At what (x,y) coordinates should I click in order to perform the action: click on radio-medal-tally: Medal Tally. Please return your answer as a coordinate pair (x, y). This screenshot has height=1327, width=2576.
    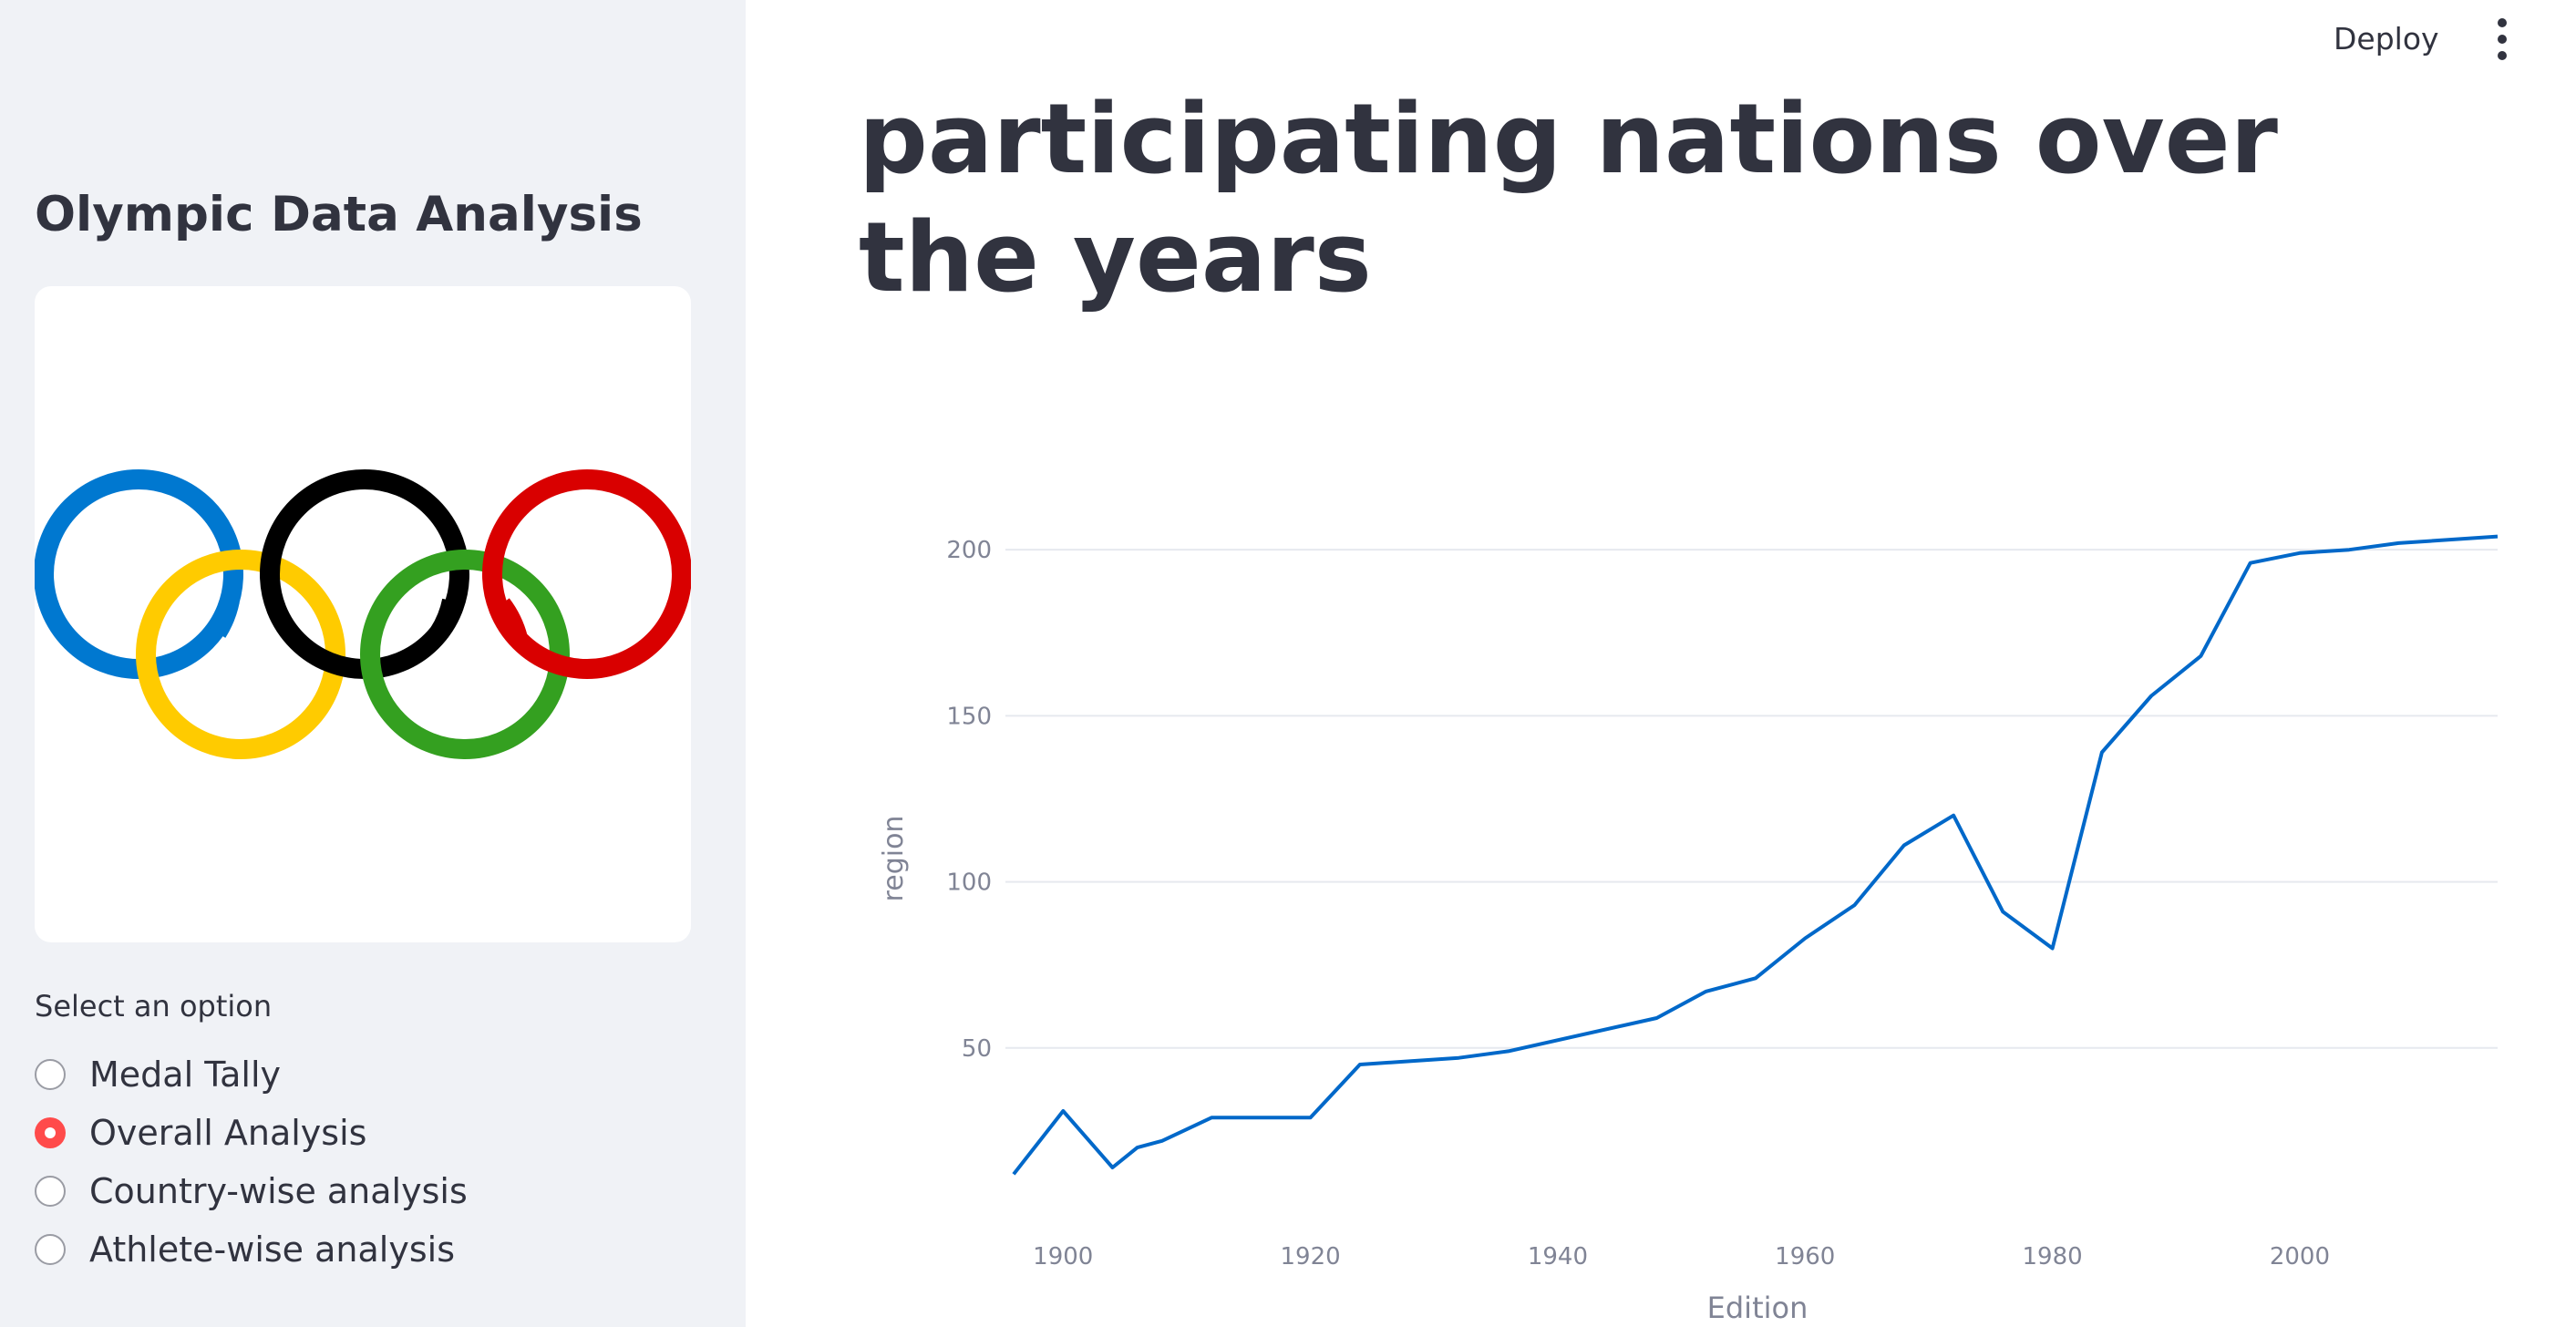
    Looking at the image, I should click on (326, 1074).